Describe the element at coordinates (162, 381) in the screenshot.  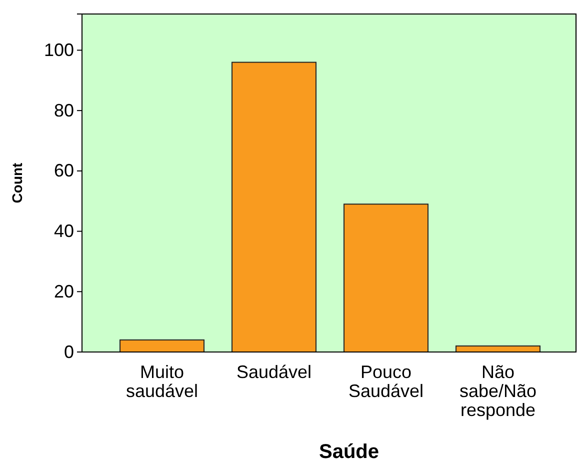
I see `x-tick-label: Muito saudável` at that location.